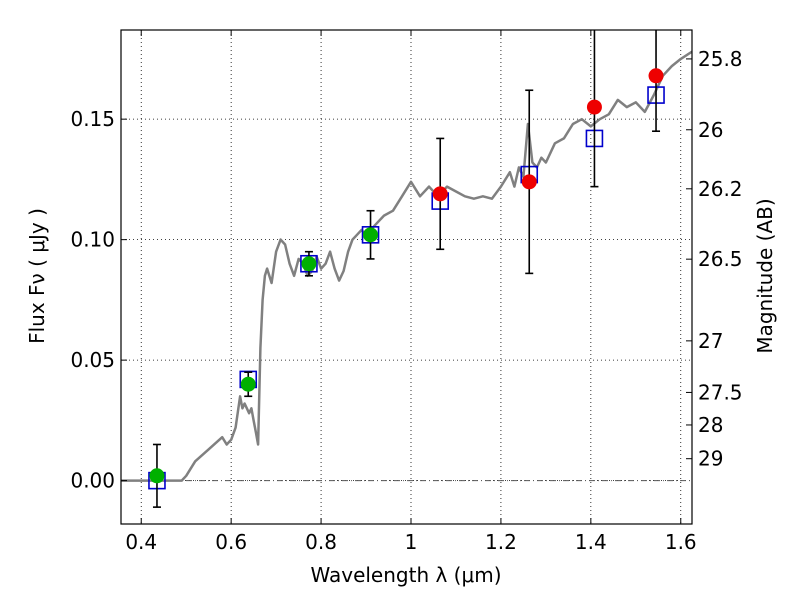  I want to click on magnitude-tick-label: 26.2, so click(720, 189).